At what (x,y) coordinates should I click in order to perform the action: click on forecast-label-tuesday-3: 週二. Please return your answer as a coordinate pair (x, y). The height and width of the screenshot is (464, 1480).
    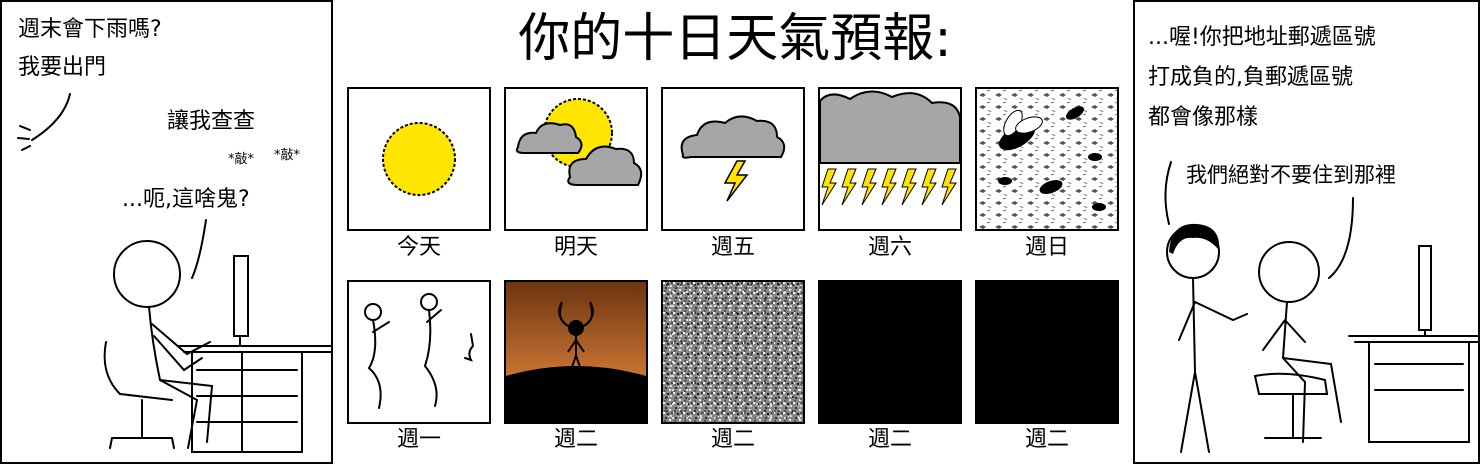
    Looking at the image, I should click on (889, 439).